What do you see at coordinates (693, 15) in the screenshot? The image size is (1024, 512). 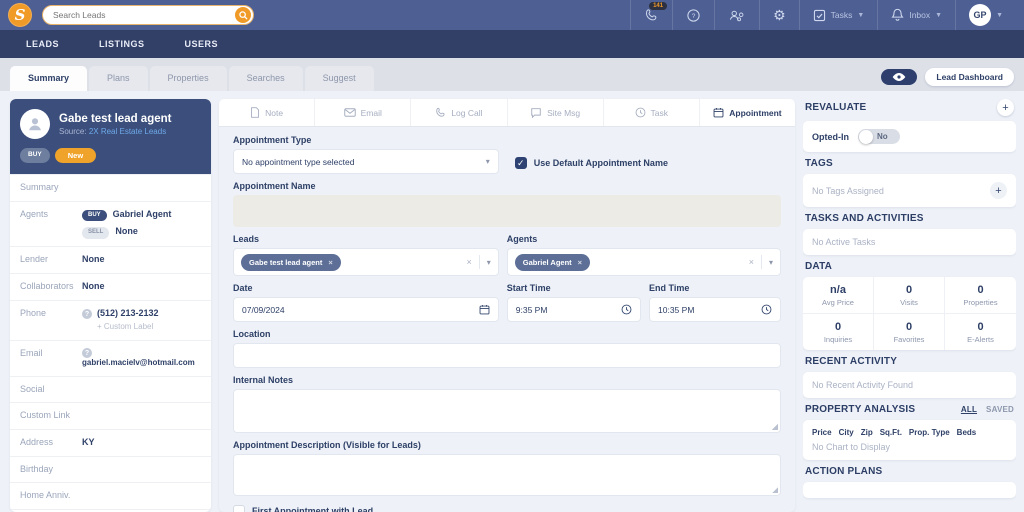 I see `help-button: ?` at bounding box center [693, 15].